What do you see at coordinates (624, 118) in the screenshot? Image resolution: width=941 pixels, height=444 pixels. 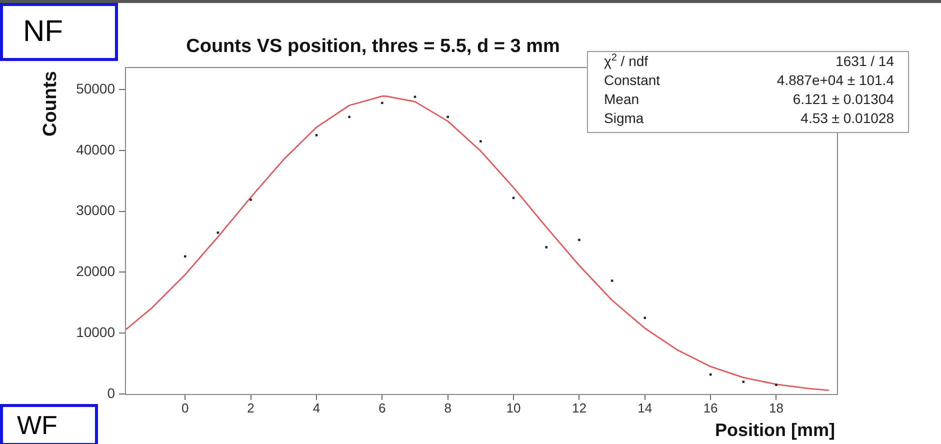 I see `annotation: Sigma` at bounding box center [624, 118].